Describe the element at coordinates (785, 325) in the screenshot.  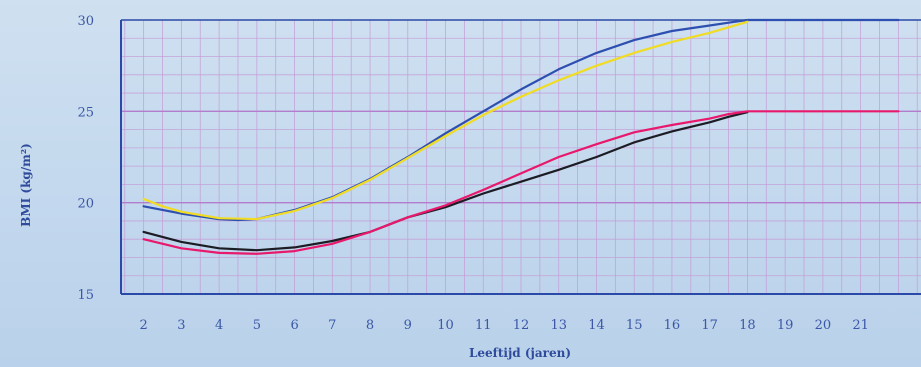
I see `x-tick-label: 19` at that location.